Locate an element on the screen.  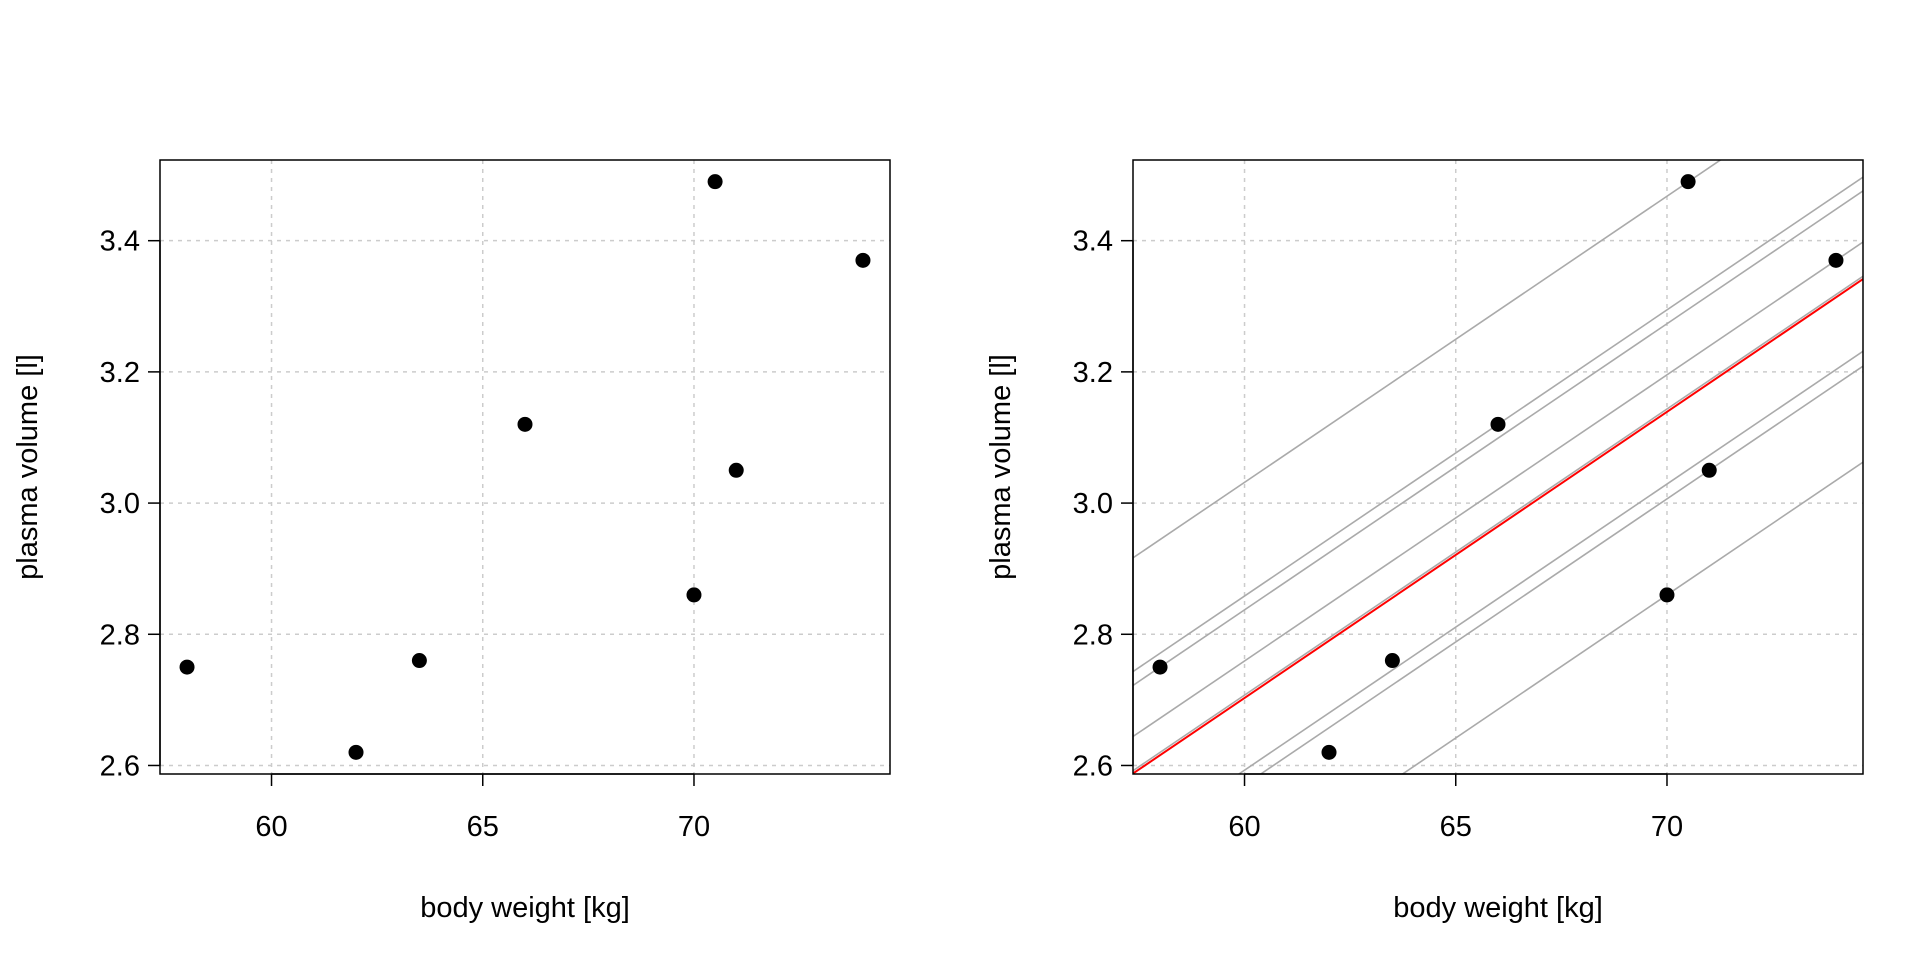
right-y-tick-label: 3.0 is located at coordinates (1093, 504).